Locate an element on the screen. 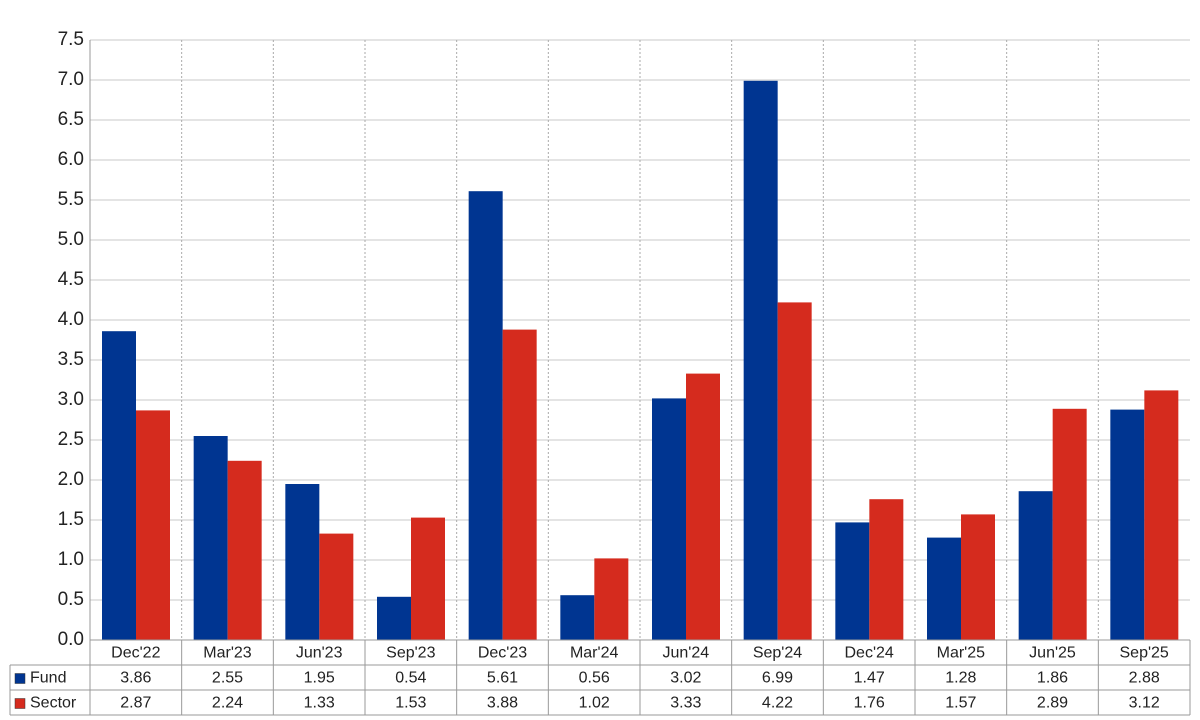  y-tick-label: 3.5 is located at coordinates (71, 359).